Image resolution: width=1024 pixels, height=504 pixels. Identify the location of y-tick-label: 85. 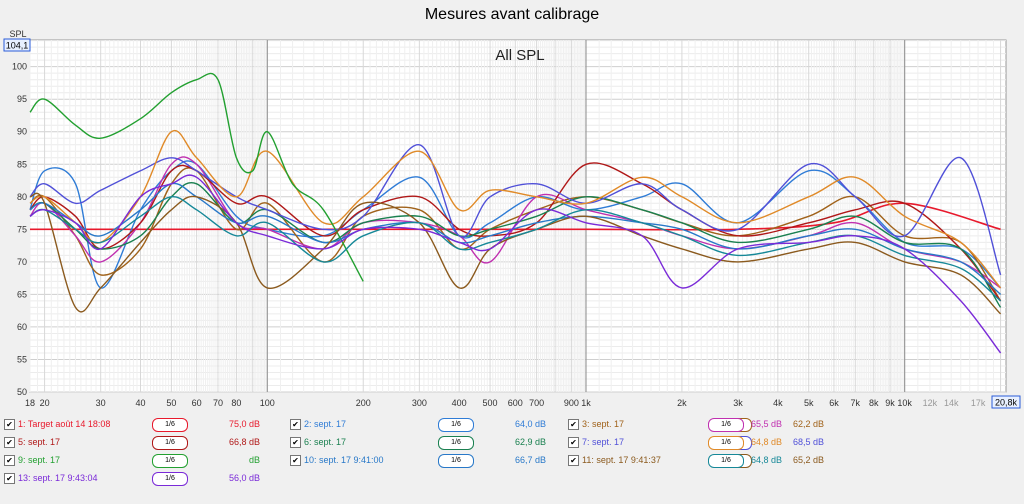
(22, 164).